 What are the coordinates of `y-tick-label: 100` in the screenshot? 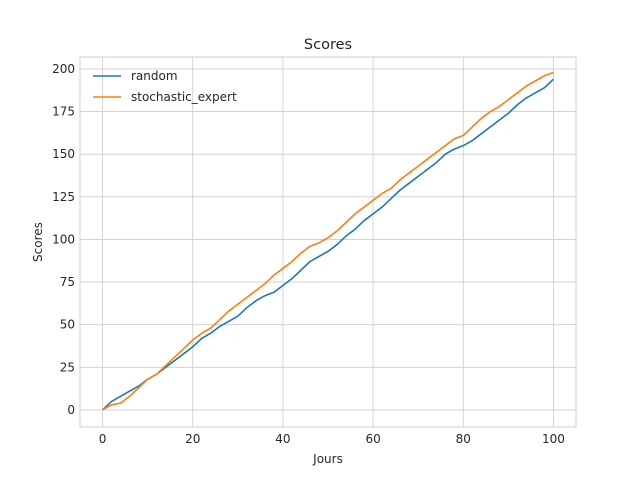 It's located at (63, 239).